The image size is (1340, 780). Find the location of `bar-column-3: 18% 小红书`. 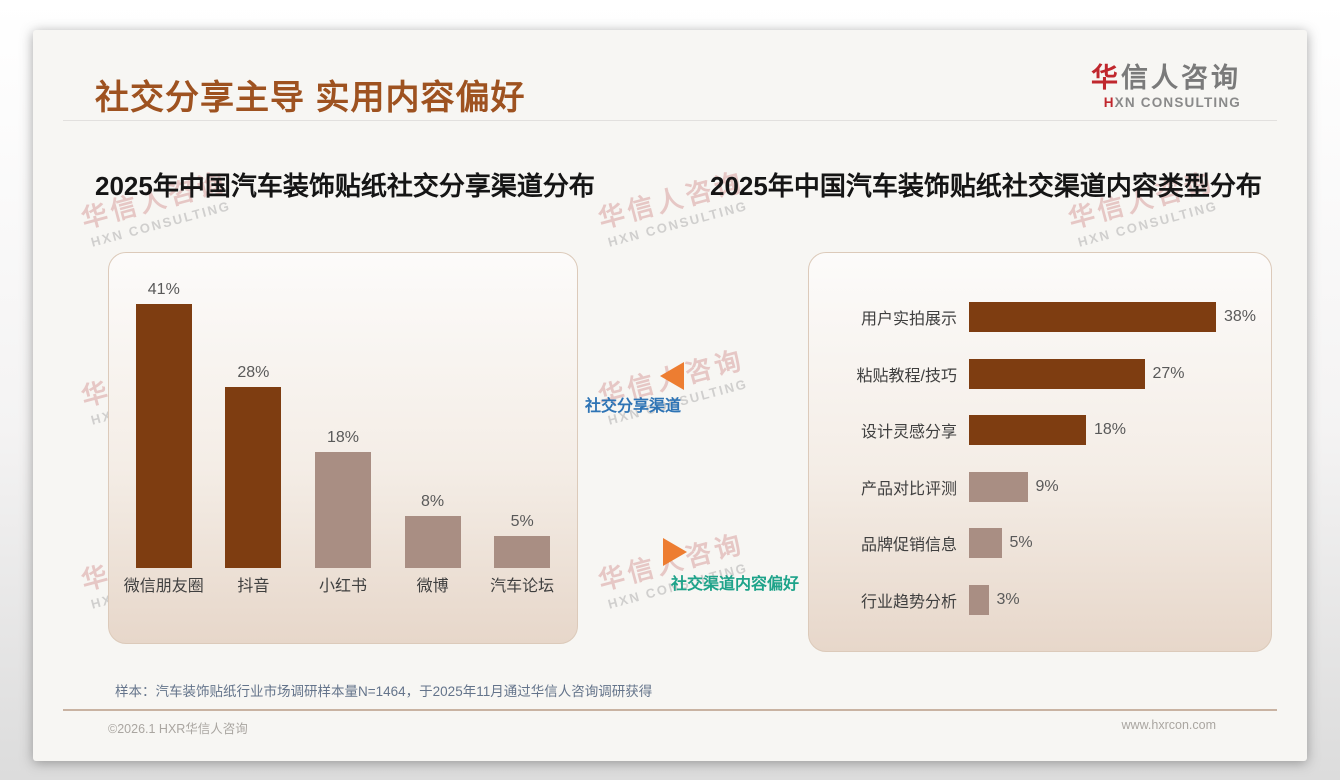

bar-column-3: 18% 小红书 is located at coordinates (343, 426).